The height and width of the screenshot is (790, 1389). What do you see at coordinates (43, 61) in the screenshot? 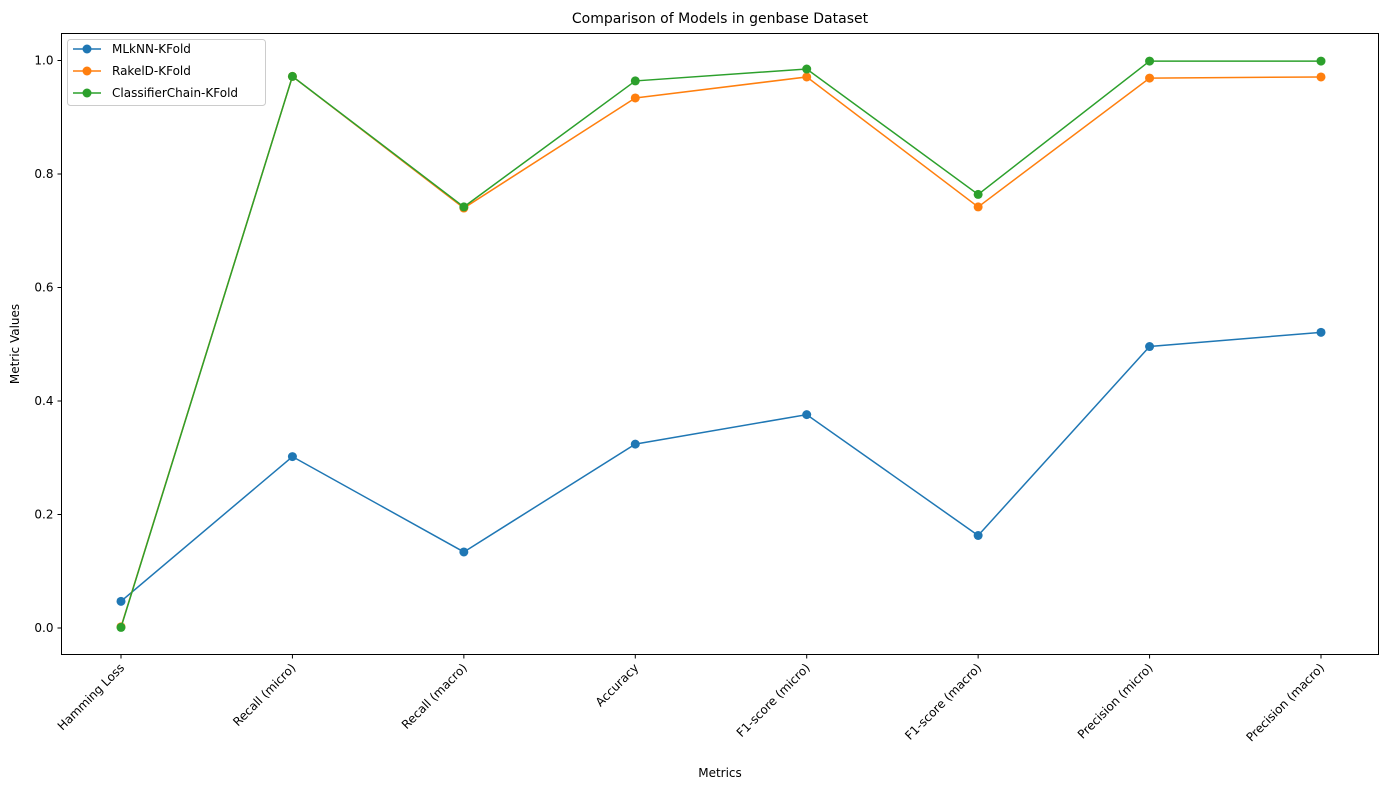
I see `y-tick-label: 1.0` at bounding box center [43, 61].